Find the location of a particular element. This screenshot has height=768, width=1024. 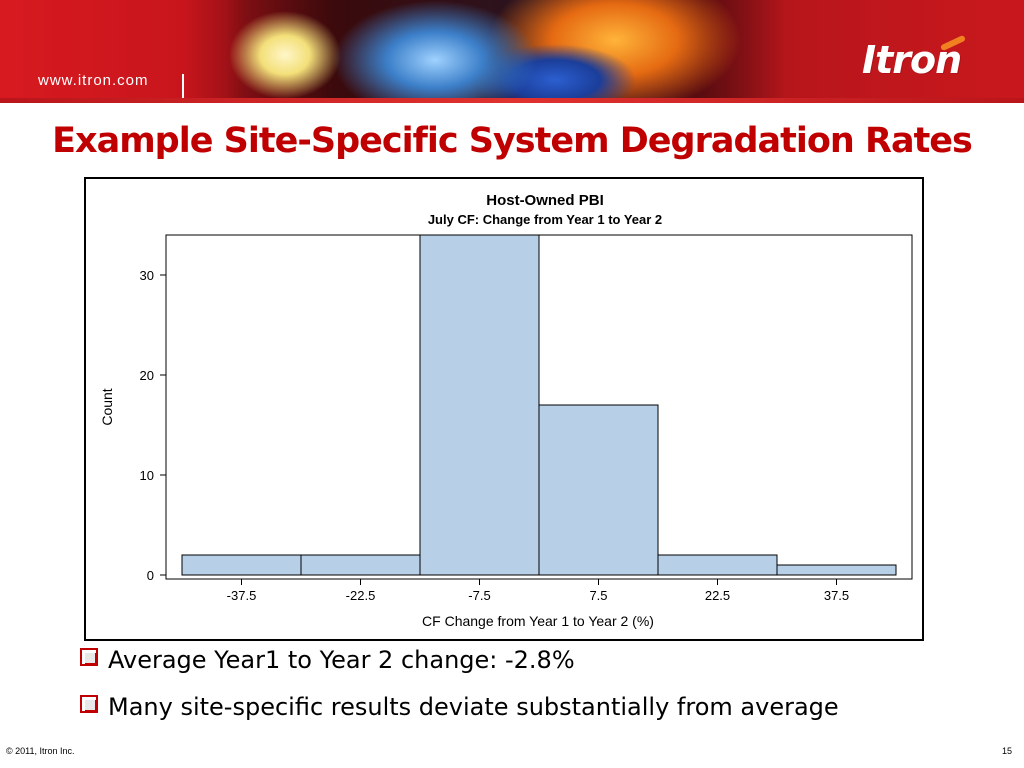

y-axis: 0 10 20 30 is located at coordinates (153, 425).